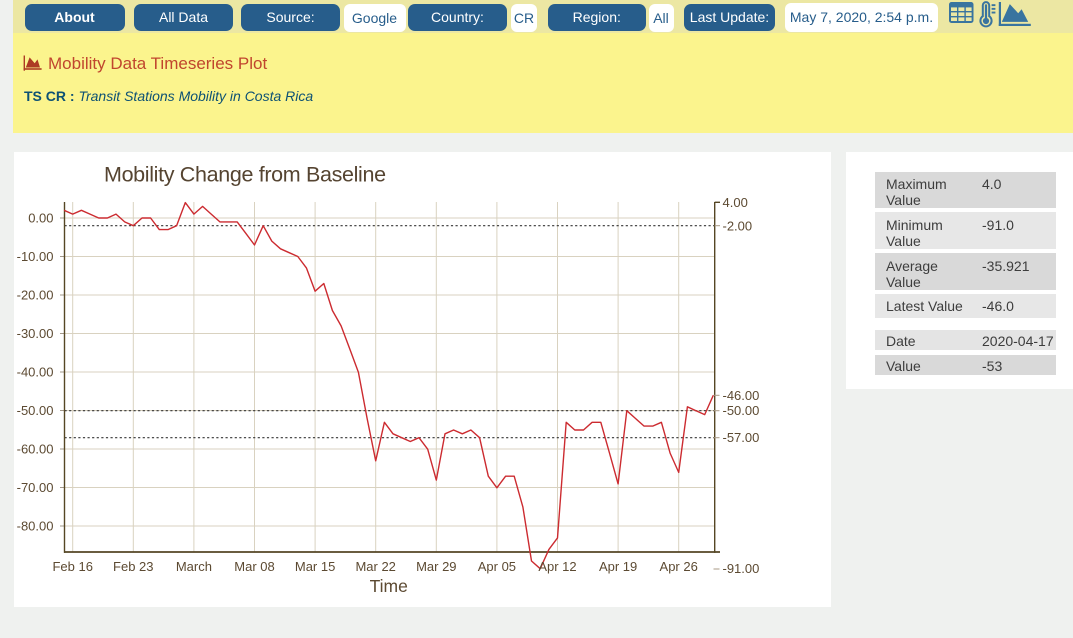 This screenshot has height=638, width=1073. I want to click on svg-text: -70.00, so click(35, 487).